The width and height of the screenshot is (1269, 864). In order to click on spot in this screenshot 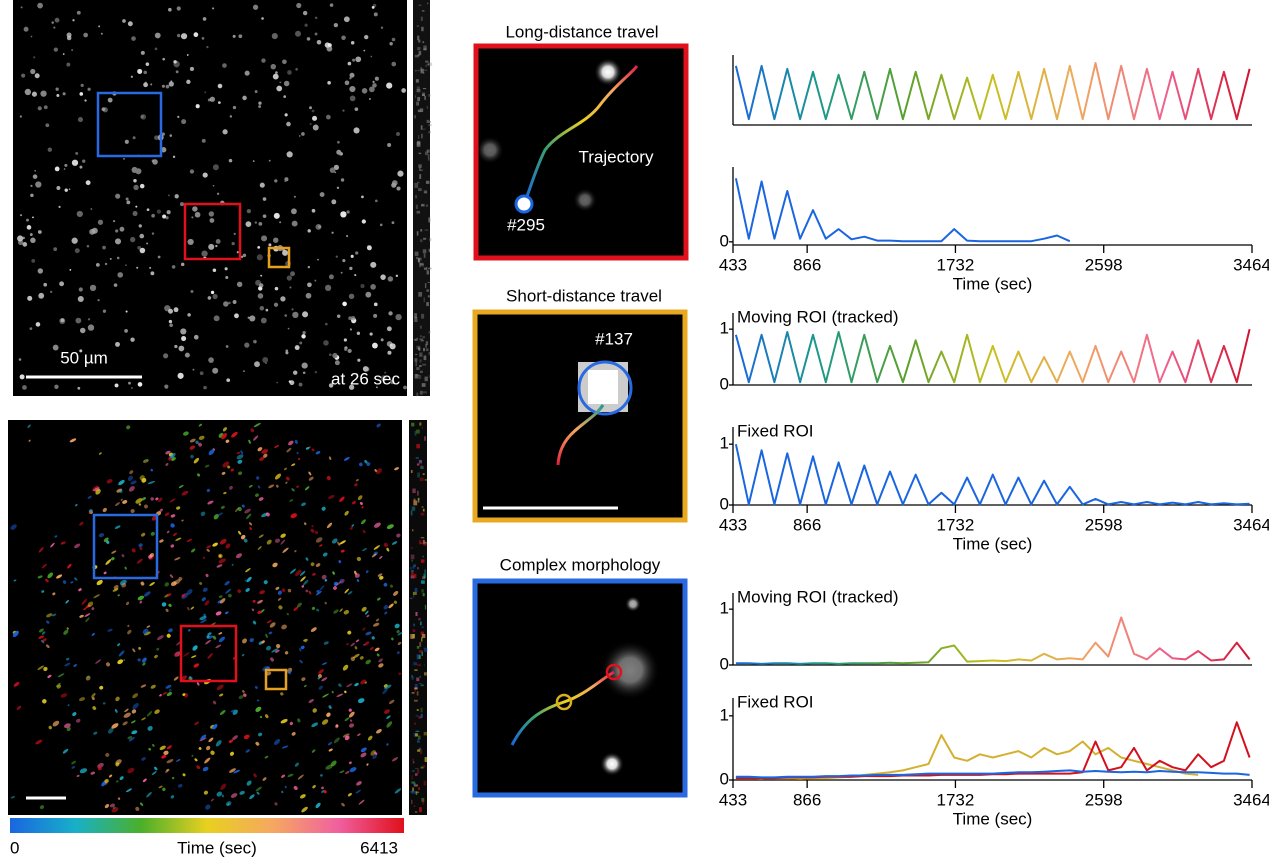, I will do `click(585, 200)`.